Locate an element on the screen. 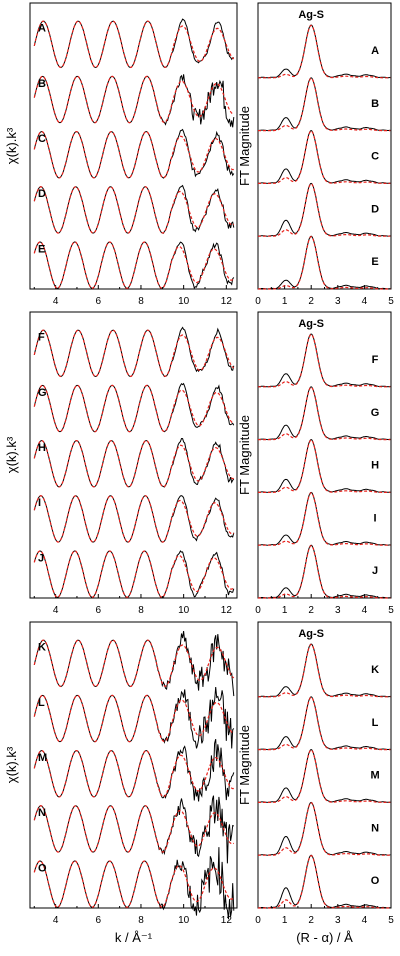  exafs-fit-line-D is located at coordinates (134, 210).